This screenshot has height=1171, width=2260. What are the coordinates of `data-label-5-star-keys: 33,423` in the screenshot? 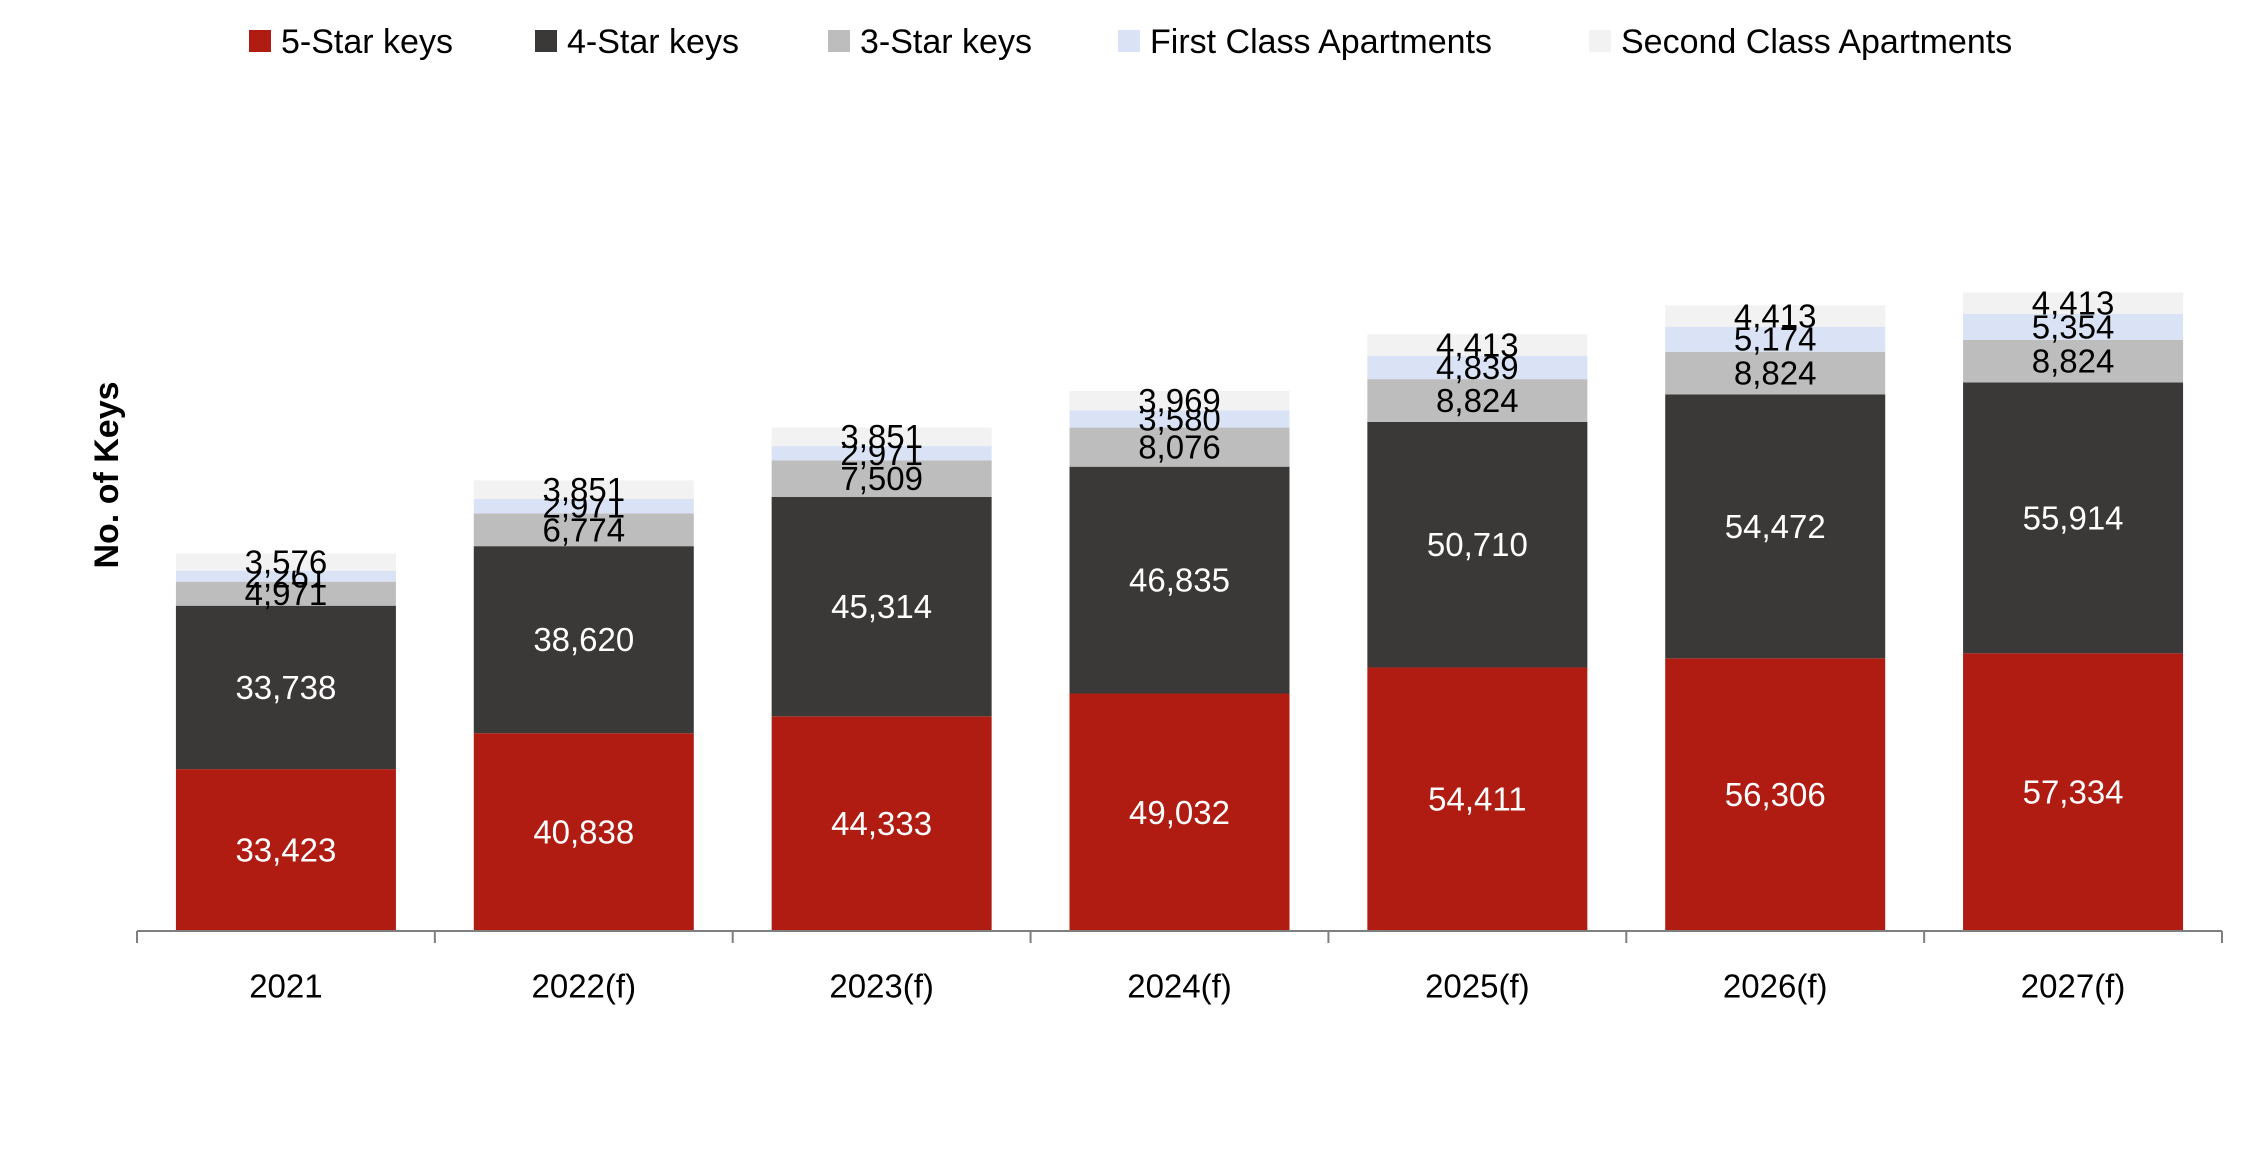 It's located at (285, 850).